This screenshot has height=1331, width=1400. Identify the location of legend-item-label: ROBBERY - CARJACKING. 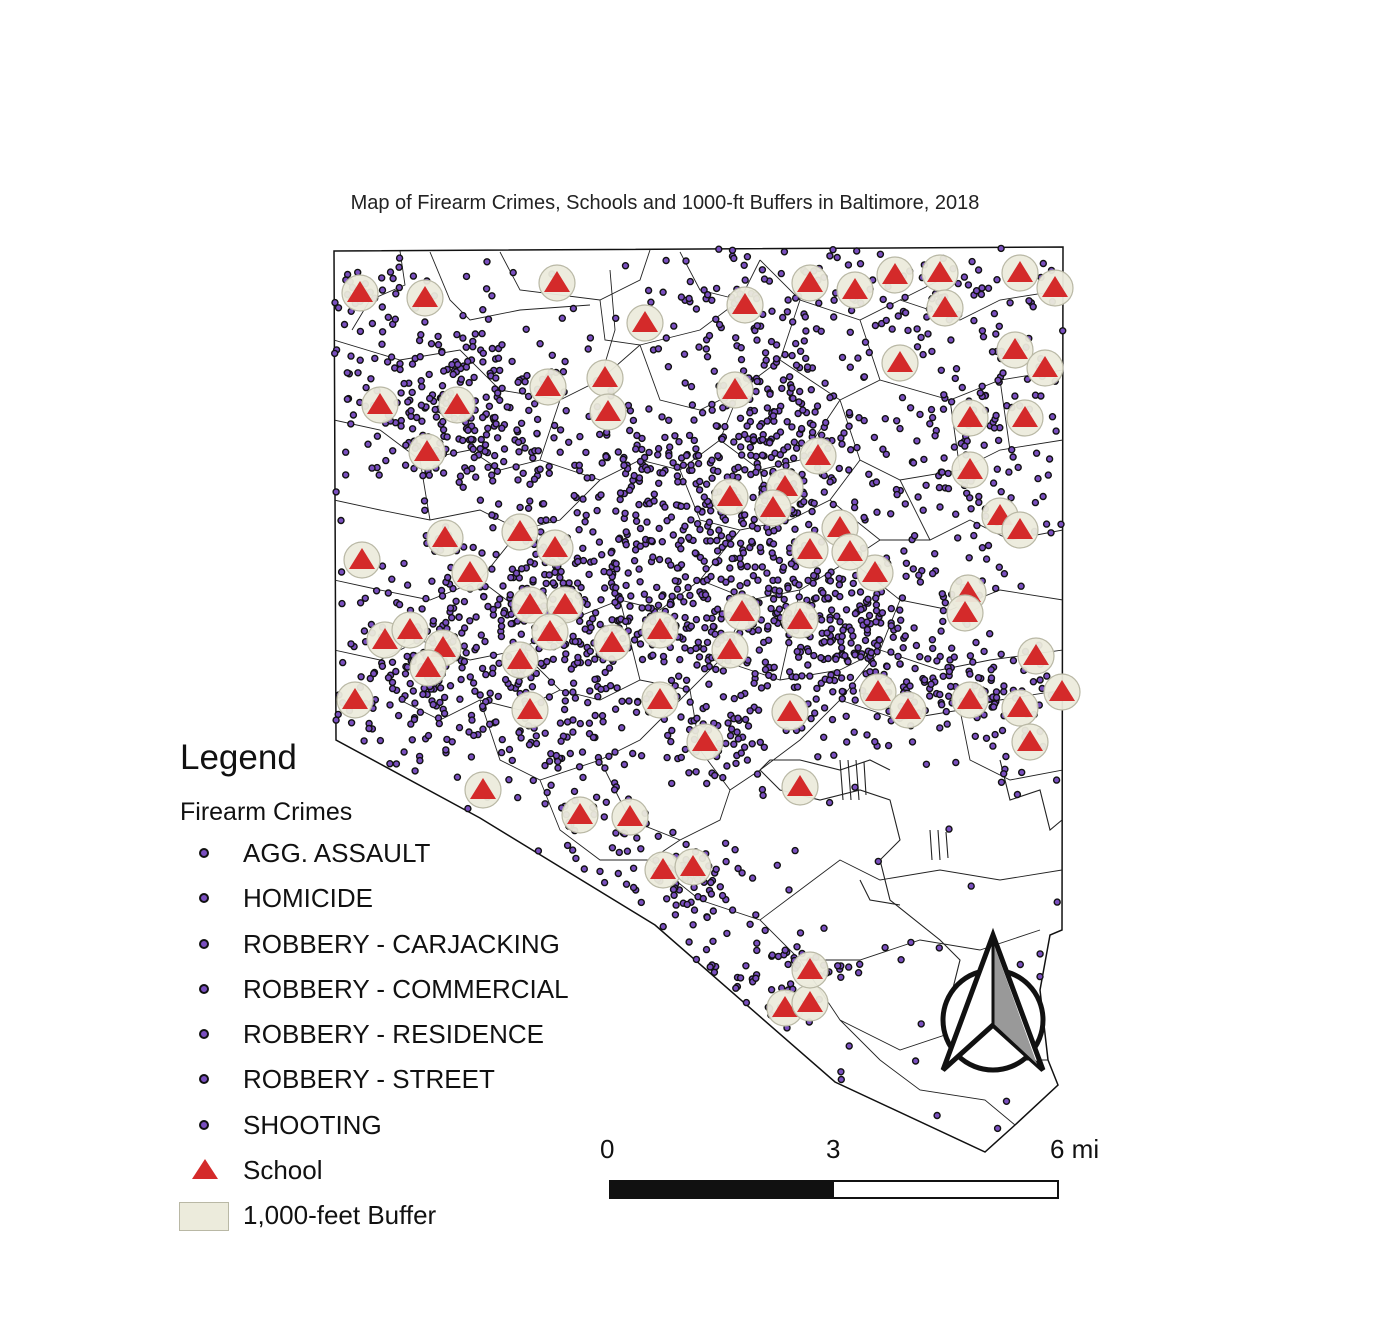
(401, 943).